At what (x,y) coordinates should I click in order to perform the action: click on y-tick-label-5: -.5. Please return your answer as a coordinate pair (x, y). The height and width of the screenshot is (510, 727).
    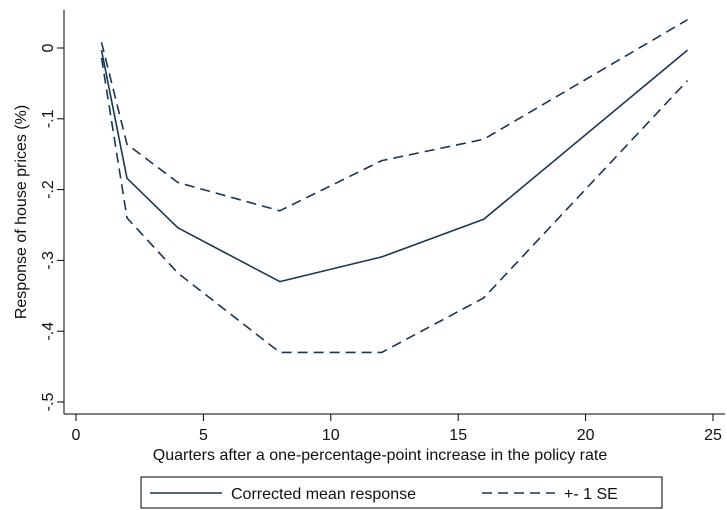
    Looking at the image, I should click on (48, 402).